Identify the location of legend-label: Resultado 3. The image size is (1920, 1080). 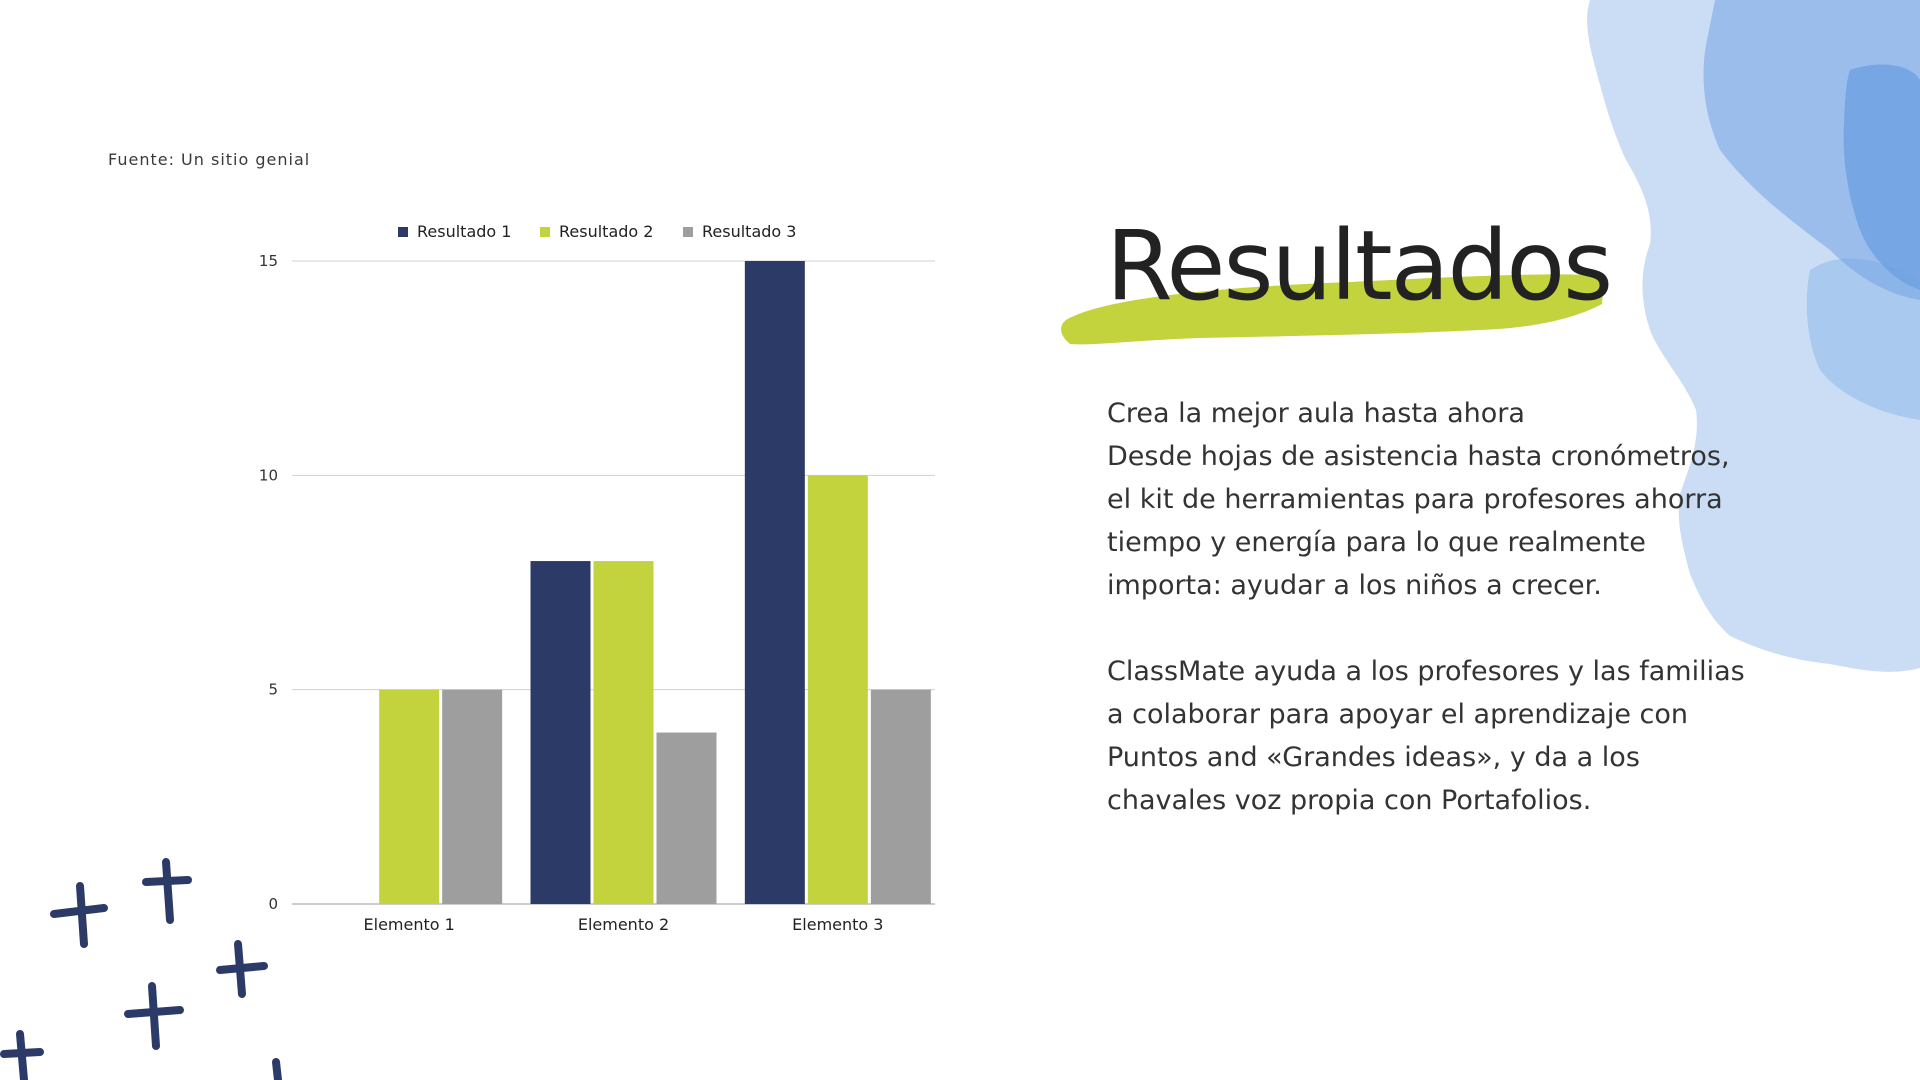
(749, 231).